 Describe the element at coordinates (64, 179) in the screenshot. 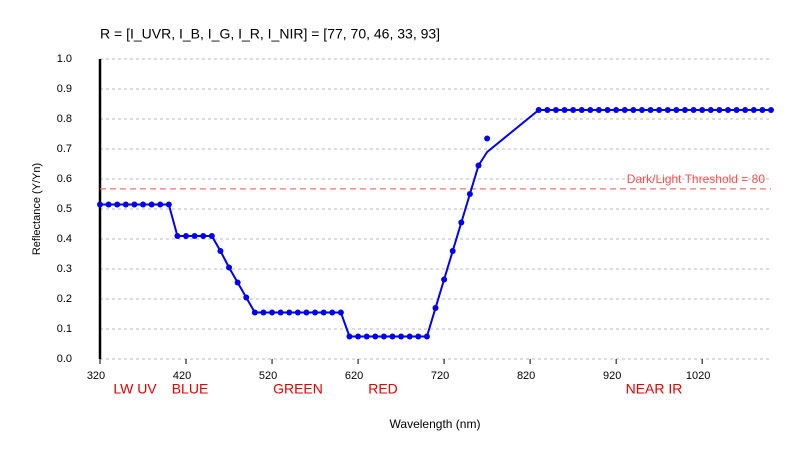

I see `y-tick-label: 0.6` at that location.